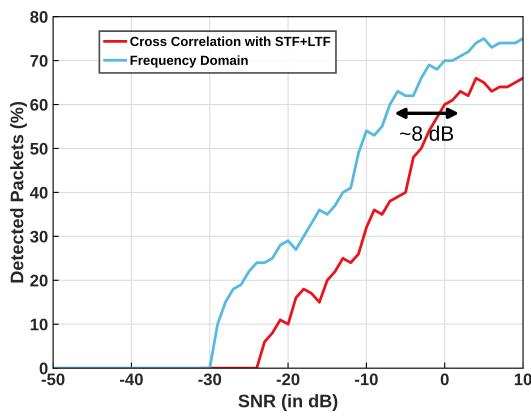 This screenshot has width=531, height=416. Describe the element at coordinates (210, 379) in the screenshot. I see `x-tick-label: -30` at that location.